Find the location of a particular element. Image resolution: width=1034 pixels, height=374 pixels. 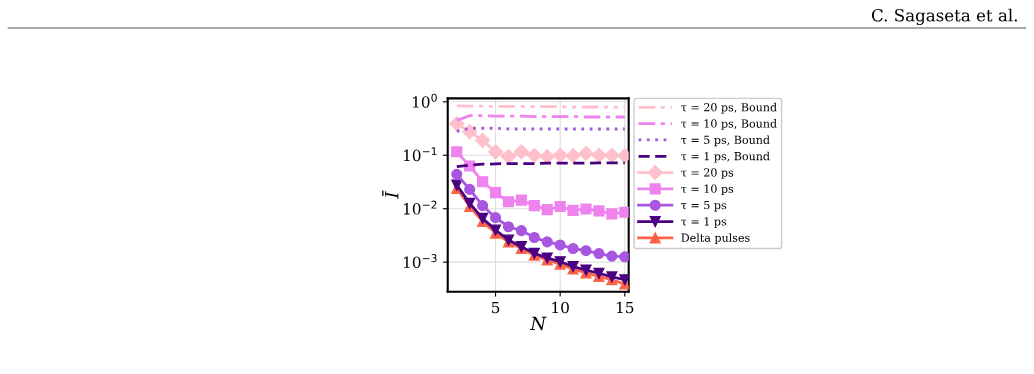

y-axis-title: Ī is located at coordinates (390, 194).